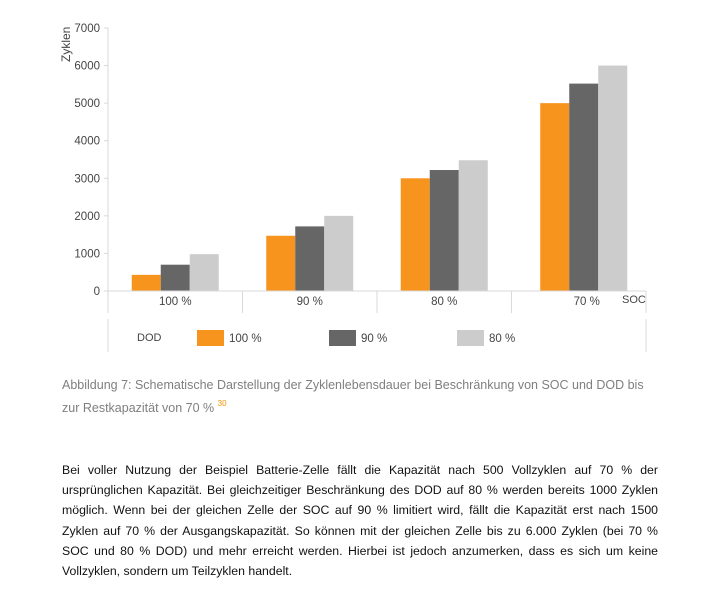 This screenshot has width=707, height=591. What do you see at coordinates (444, 302) in the screenshot?
I see `x-tick-label: 80 %` at bounding box center [444, 302].